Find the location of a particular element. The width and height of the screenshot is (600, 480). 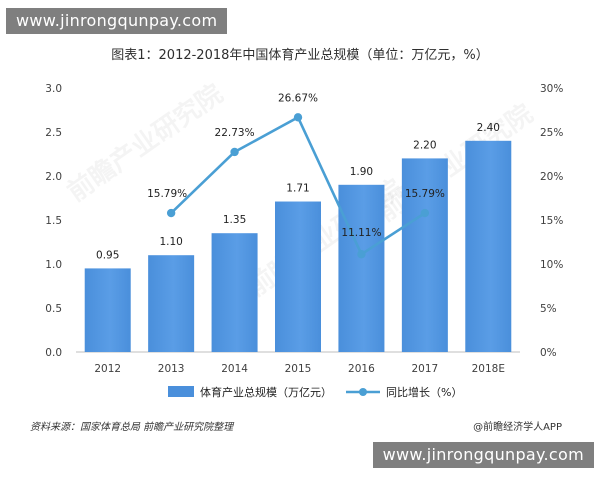

x-tick-label: 2017 is located at coordinates (424, 369).